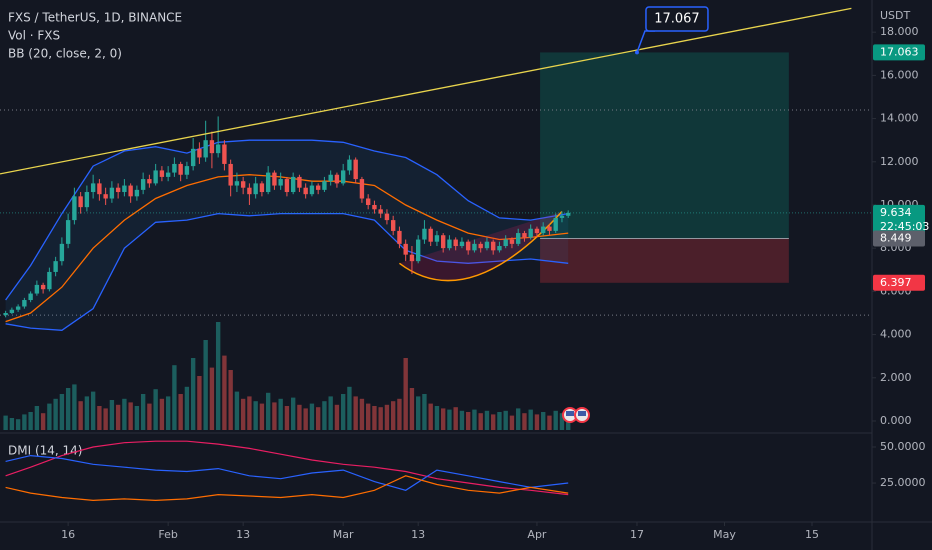  Describe the element at coordinates (812, 534) in the screenshot. I see `x-tick-label: 15` at that location.